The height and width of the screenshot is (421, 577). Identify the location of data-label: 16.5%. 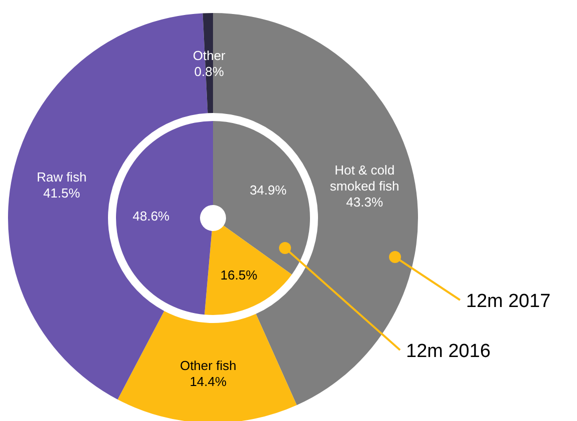
(239, 274).